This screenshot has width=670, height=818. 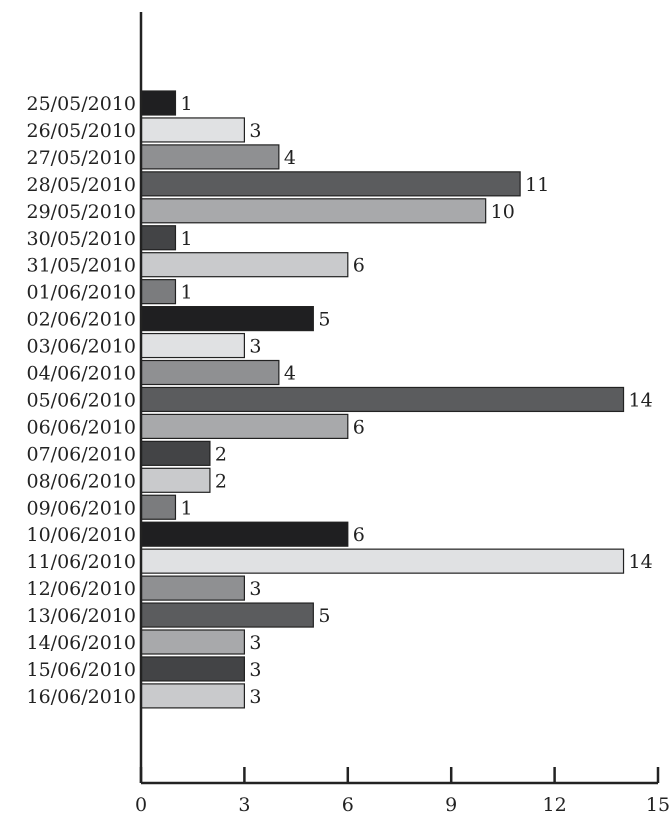 What do you see at coordinates (81, 508) in the screenshot?
I see `category-label: 09/06/2010` at bounding box center [81, 508].